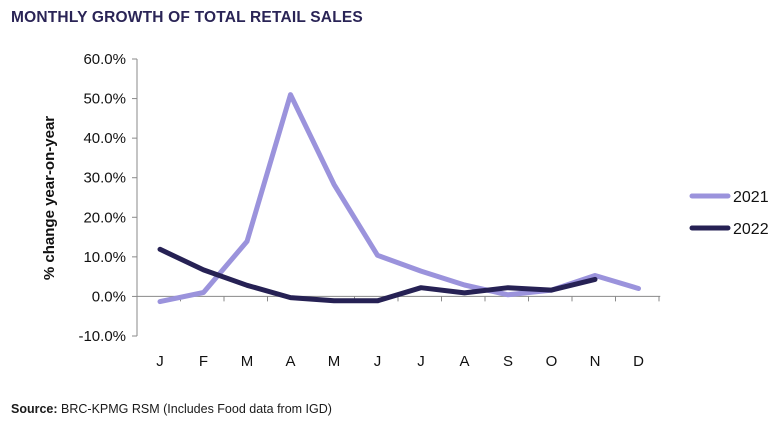 The width and height of the screenshot is (784, 429). I want to click on x-tick-label: N, so click(595, 361).